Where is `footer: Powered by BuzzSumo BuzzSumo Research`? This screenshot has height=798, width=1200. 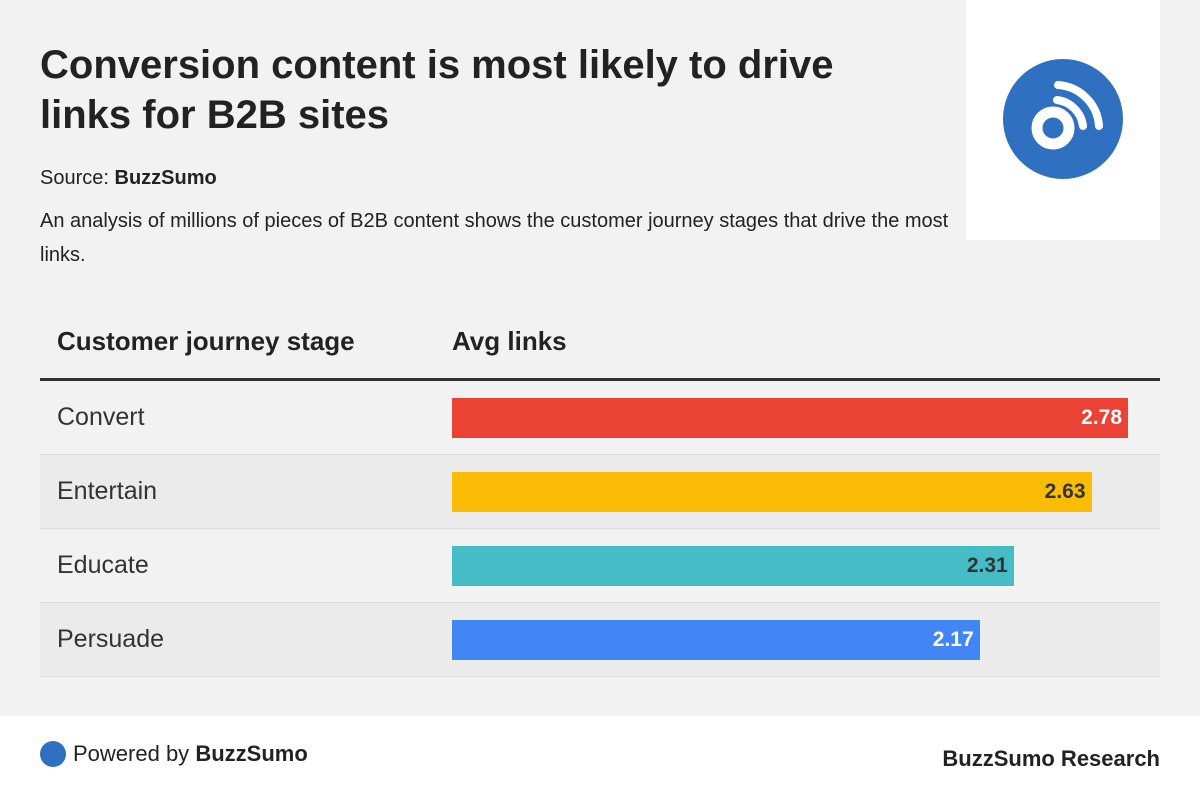 footer: Powered by BuzzSumo BuzzSumo Research is located at coordinates (600, 757).